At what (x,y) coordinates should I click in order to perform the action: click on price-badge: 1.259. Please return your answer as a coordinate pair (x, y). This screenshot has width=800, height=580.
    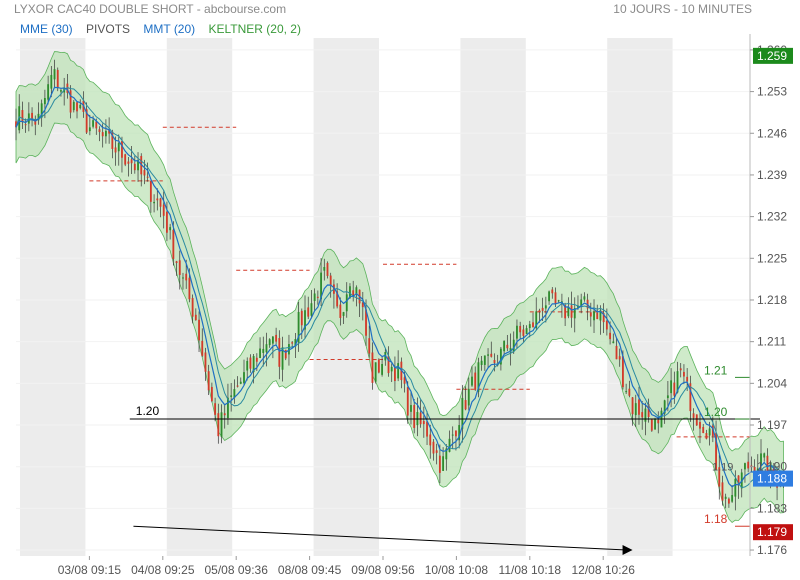
    Looking at the image, I should click on (773, 55).